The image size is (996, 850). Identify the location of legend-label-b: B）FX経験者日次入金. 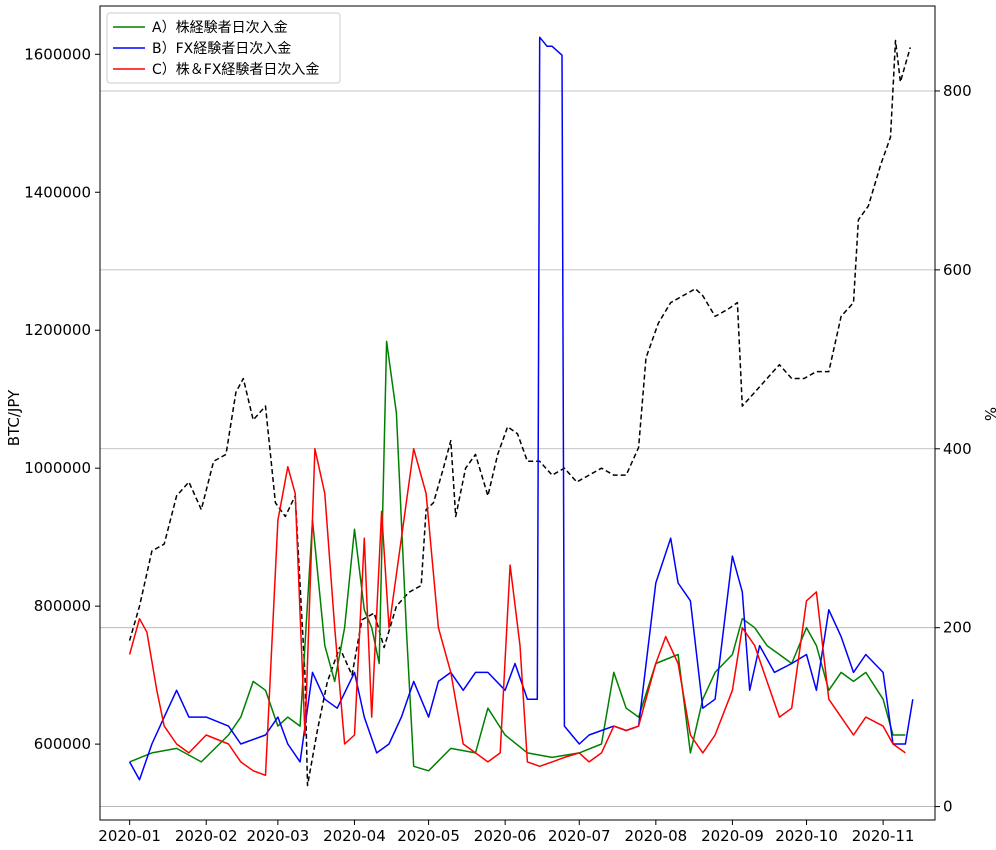
(221, 49).